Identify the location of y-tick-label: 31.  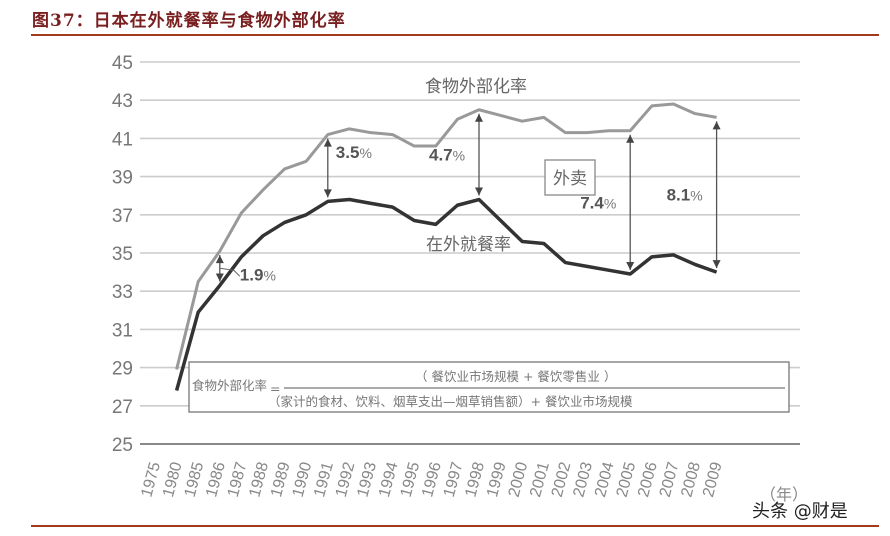
(122, 330).